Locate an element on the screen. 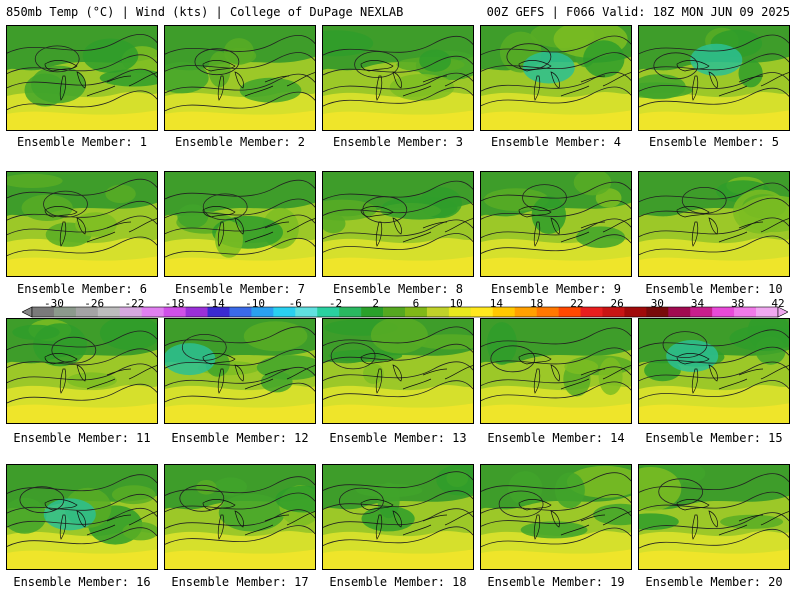 Image resolution: width=800 pixels, height=600 pixels. ensemble-member-label: Ensemble Member: 3 is located at coordinates (398, 142).